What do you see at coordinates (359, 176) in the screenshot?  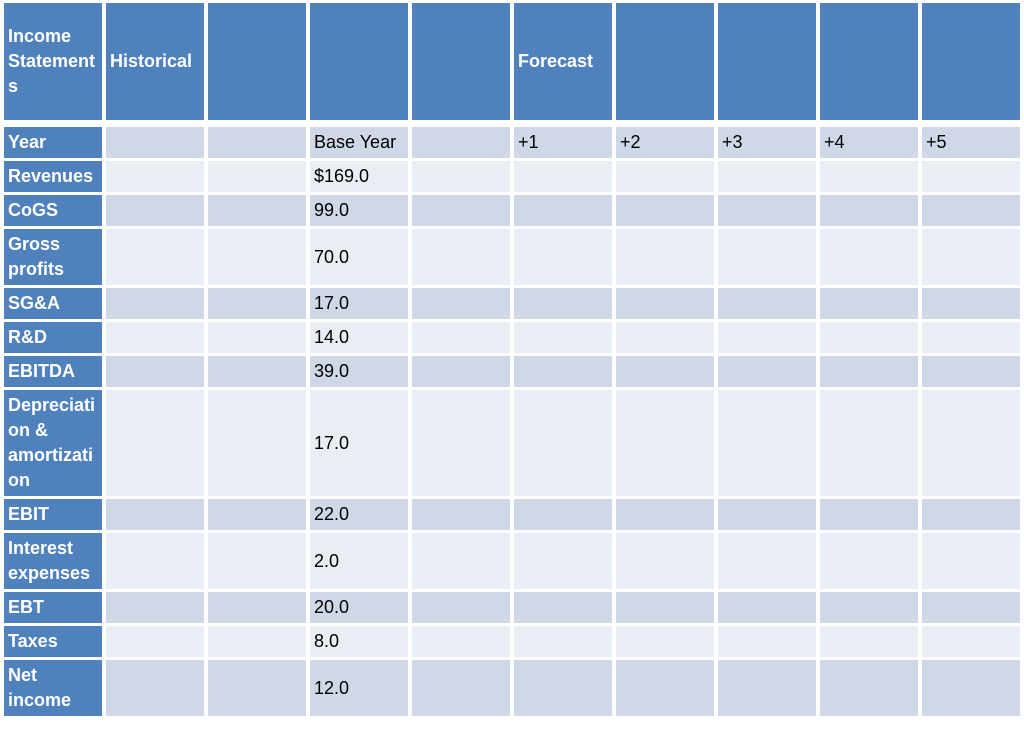 I see `base-year-value-cell: $169.0` at bounding box center [359, 176].